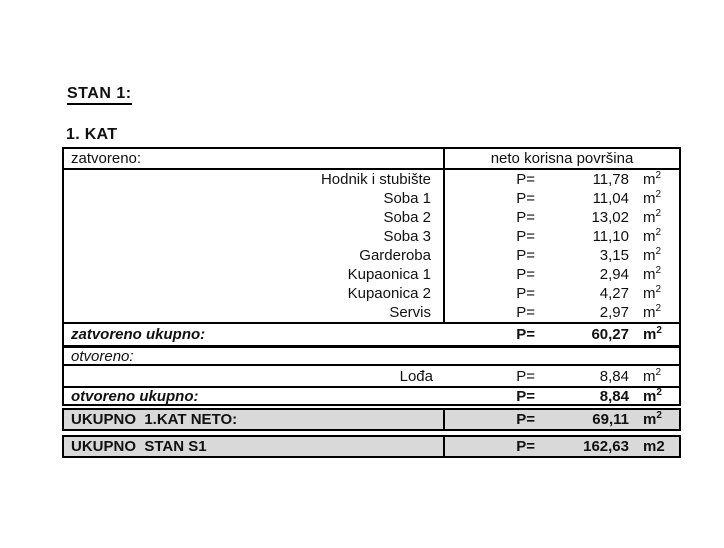 The height and width of the screenshot is (548, 724). What do you see at coordinates (99, 95) in the screenshot?
I see `apartment-title: STAN 1:` at bounding box center [99, 95].